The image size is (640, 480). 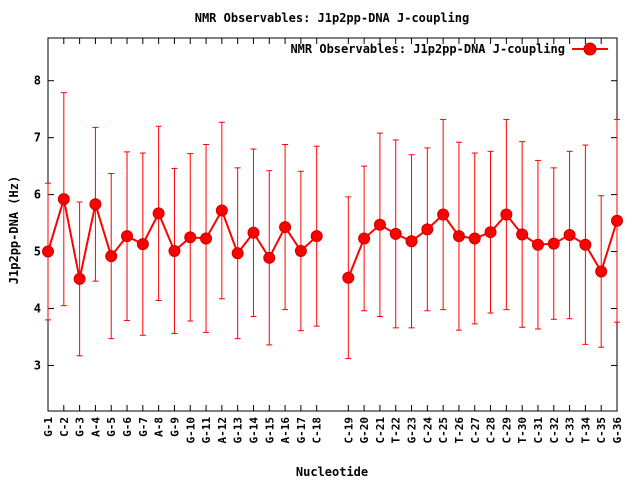 I want to click on x-tick-label: A-8, so click(x=159, y=427).